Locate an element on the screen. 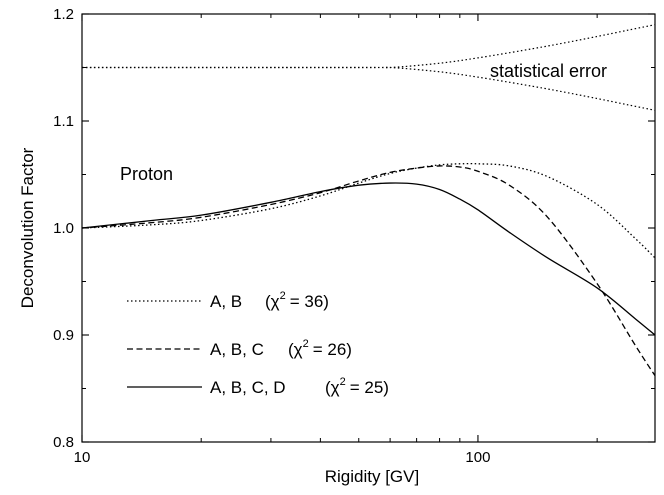  legend-chi2-abcd: (χ2 = 25) is located at coordinates (357, 386).